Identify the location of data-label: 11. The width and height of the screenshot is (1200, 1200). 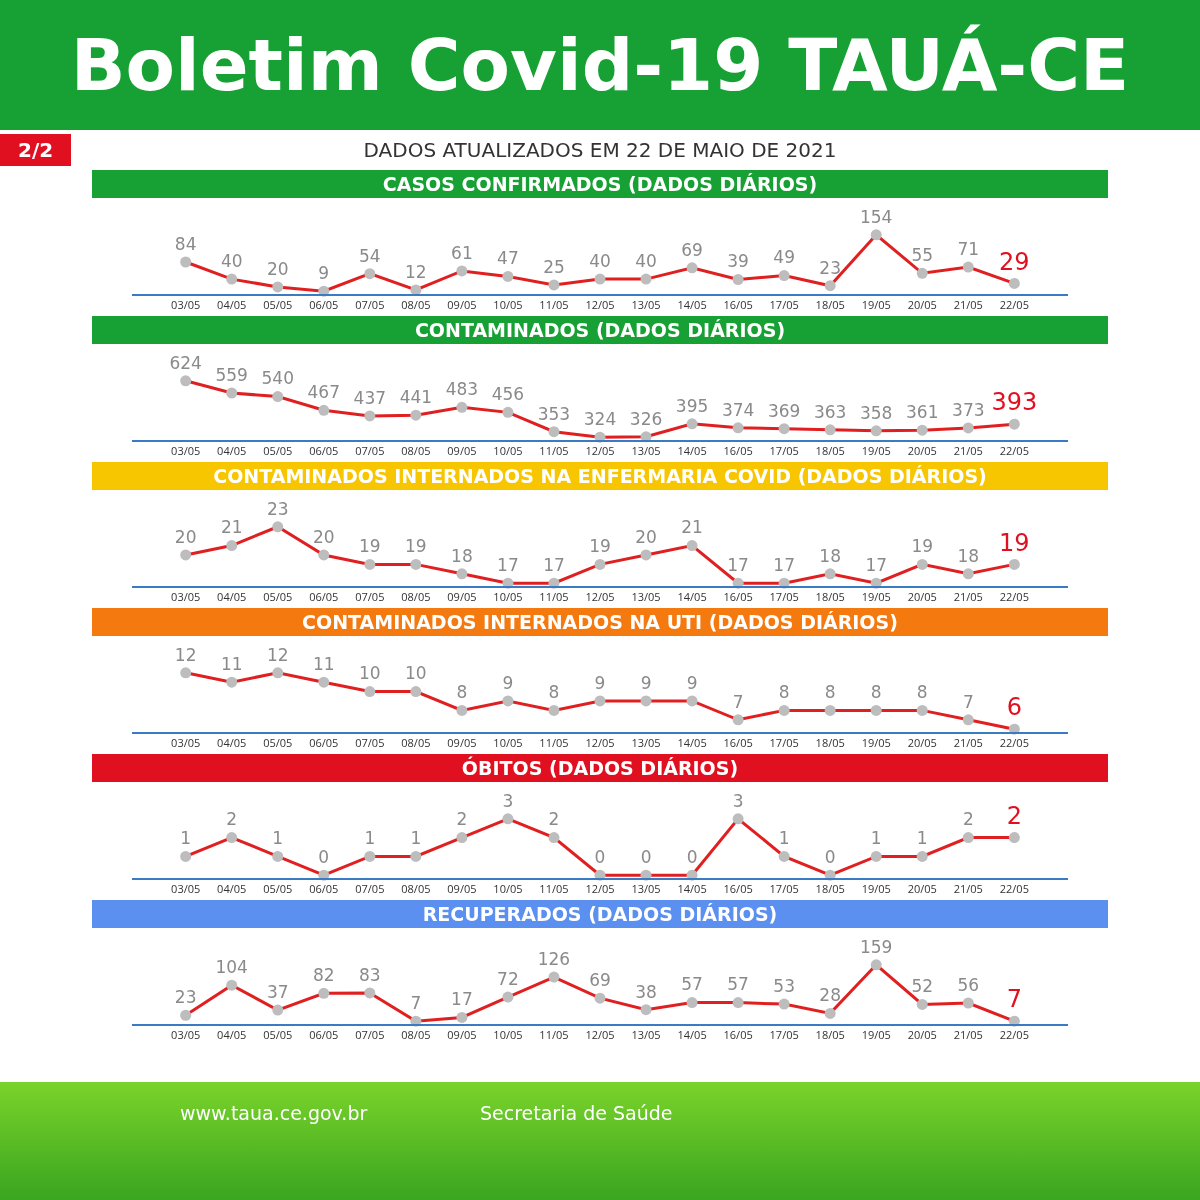
(323, 664).